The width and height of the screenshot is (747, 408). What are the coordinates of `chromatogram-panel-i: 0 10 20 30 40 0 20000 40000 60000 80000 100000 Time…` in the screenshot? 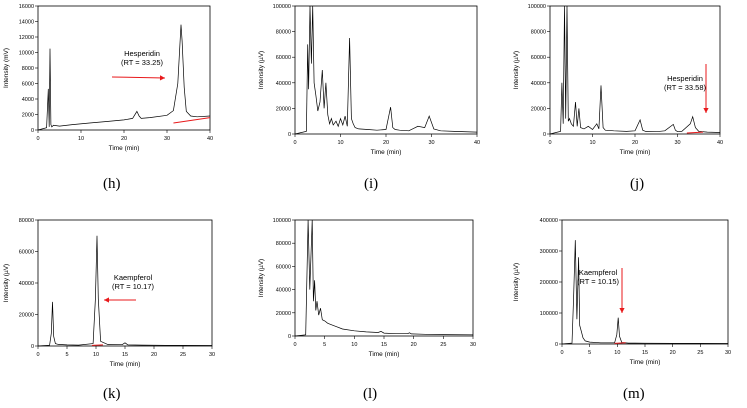 It's located at (370, 80).